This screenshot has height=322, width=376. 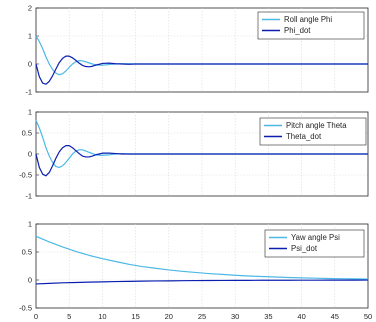 What do you see at coordinates (368, 316) in the screenshot?
I see `x-tick-label: 50` at bounding box center [368, 316].